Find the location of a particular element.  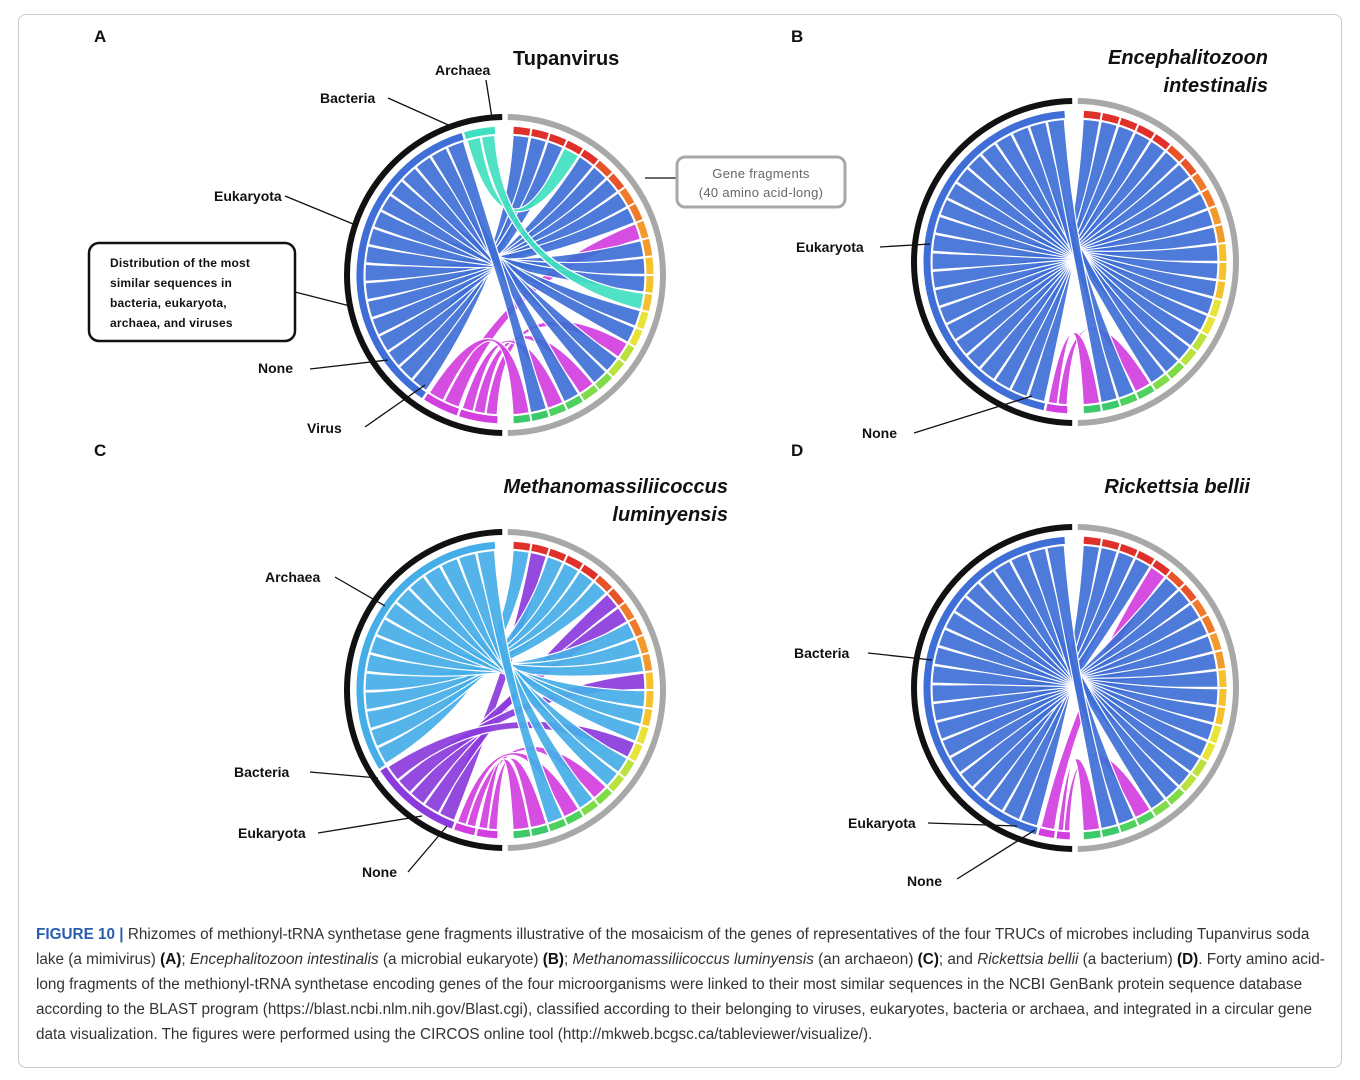

gene-fragments-callout is located at coordinates (761, 182).